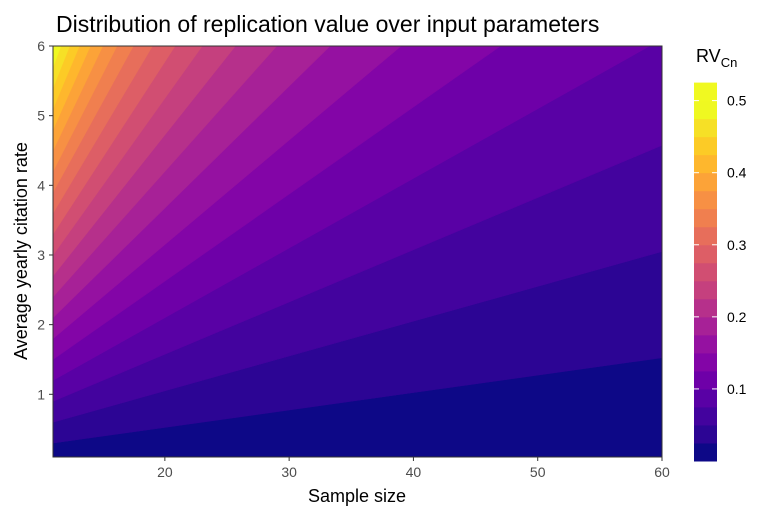  Describe the element at coordinates (289, 472) in the screenshot. I see `x-tick-label: 30` at that location.